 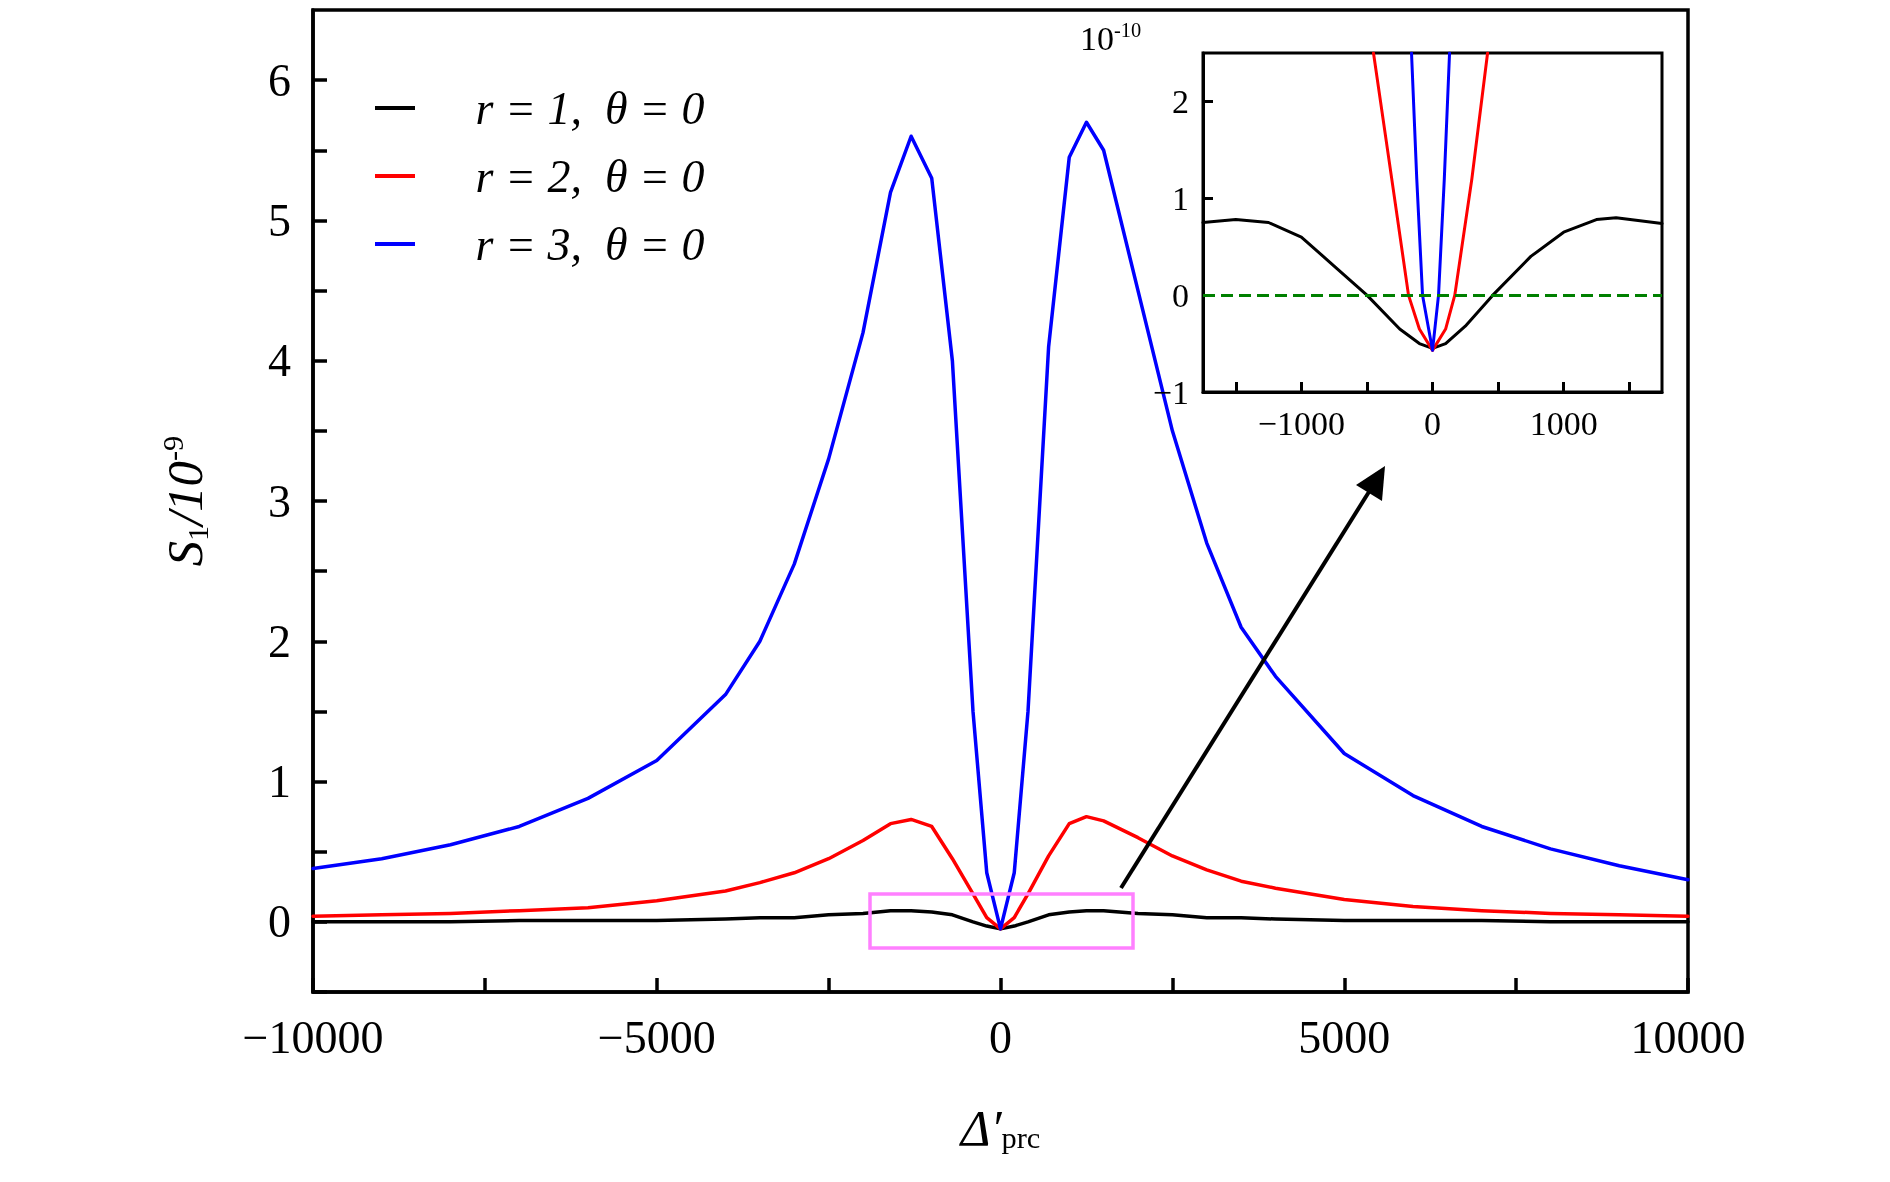 I want to click on y-axis-title: S1/10-9, so click(x=185, y=501).